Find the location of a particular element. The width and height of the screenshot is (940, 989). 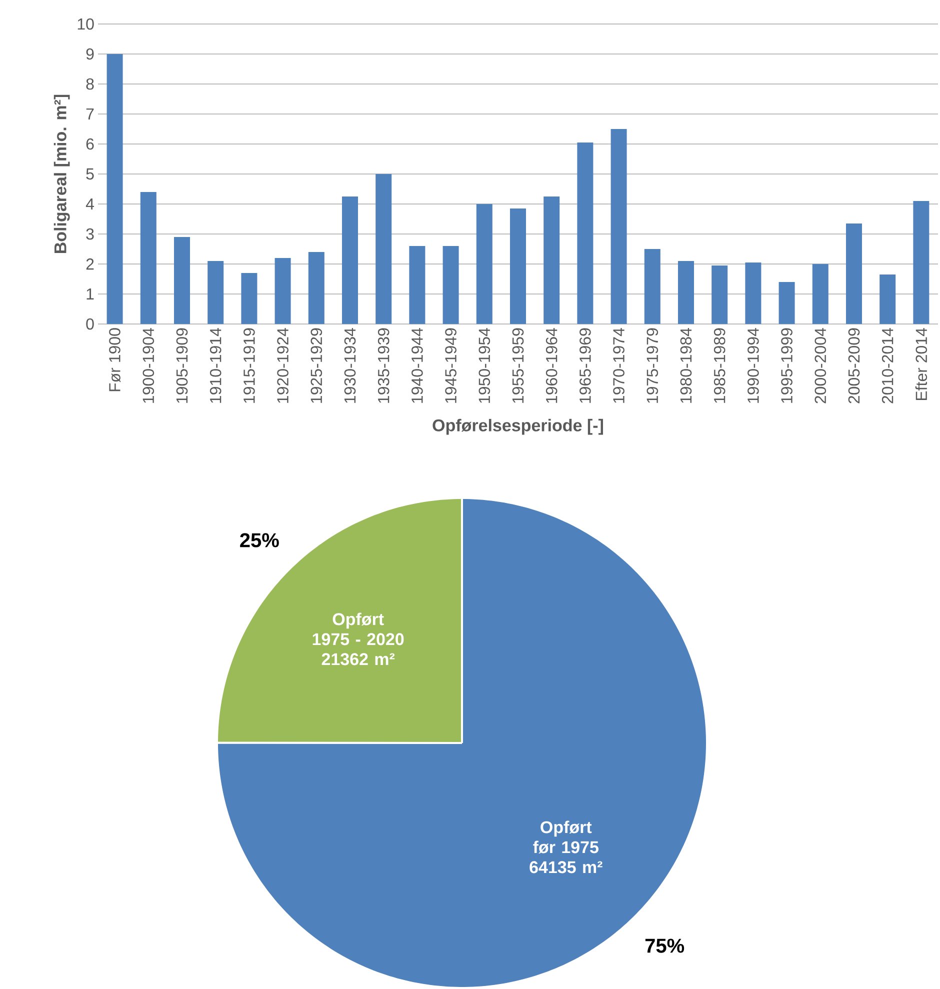

data-label: 21362 m² is located at coordinates (358, 659).